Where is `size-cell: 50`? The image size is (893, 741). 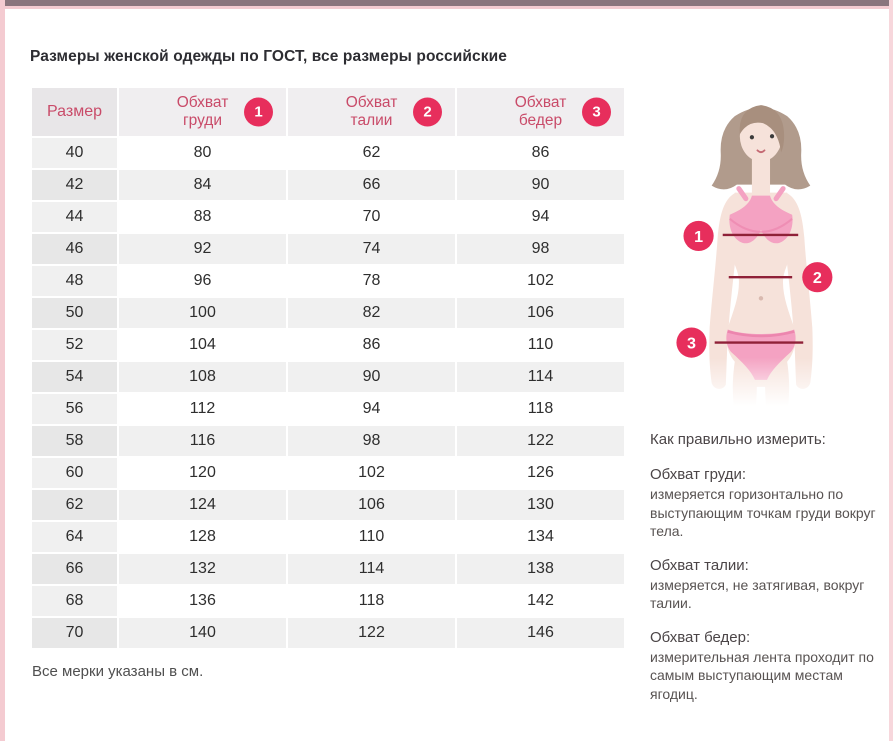
size-cell: 50 is located at coordinates (74, 313).